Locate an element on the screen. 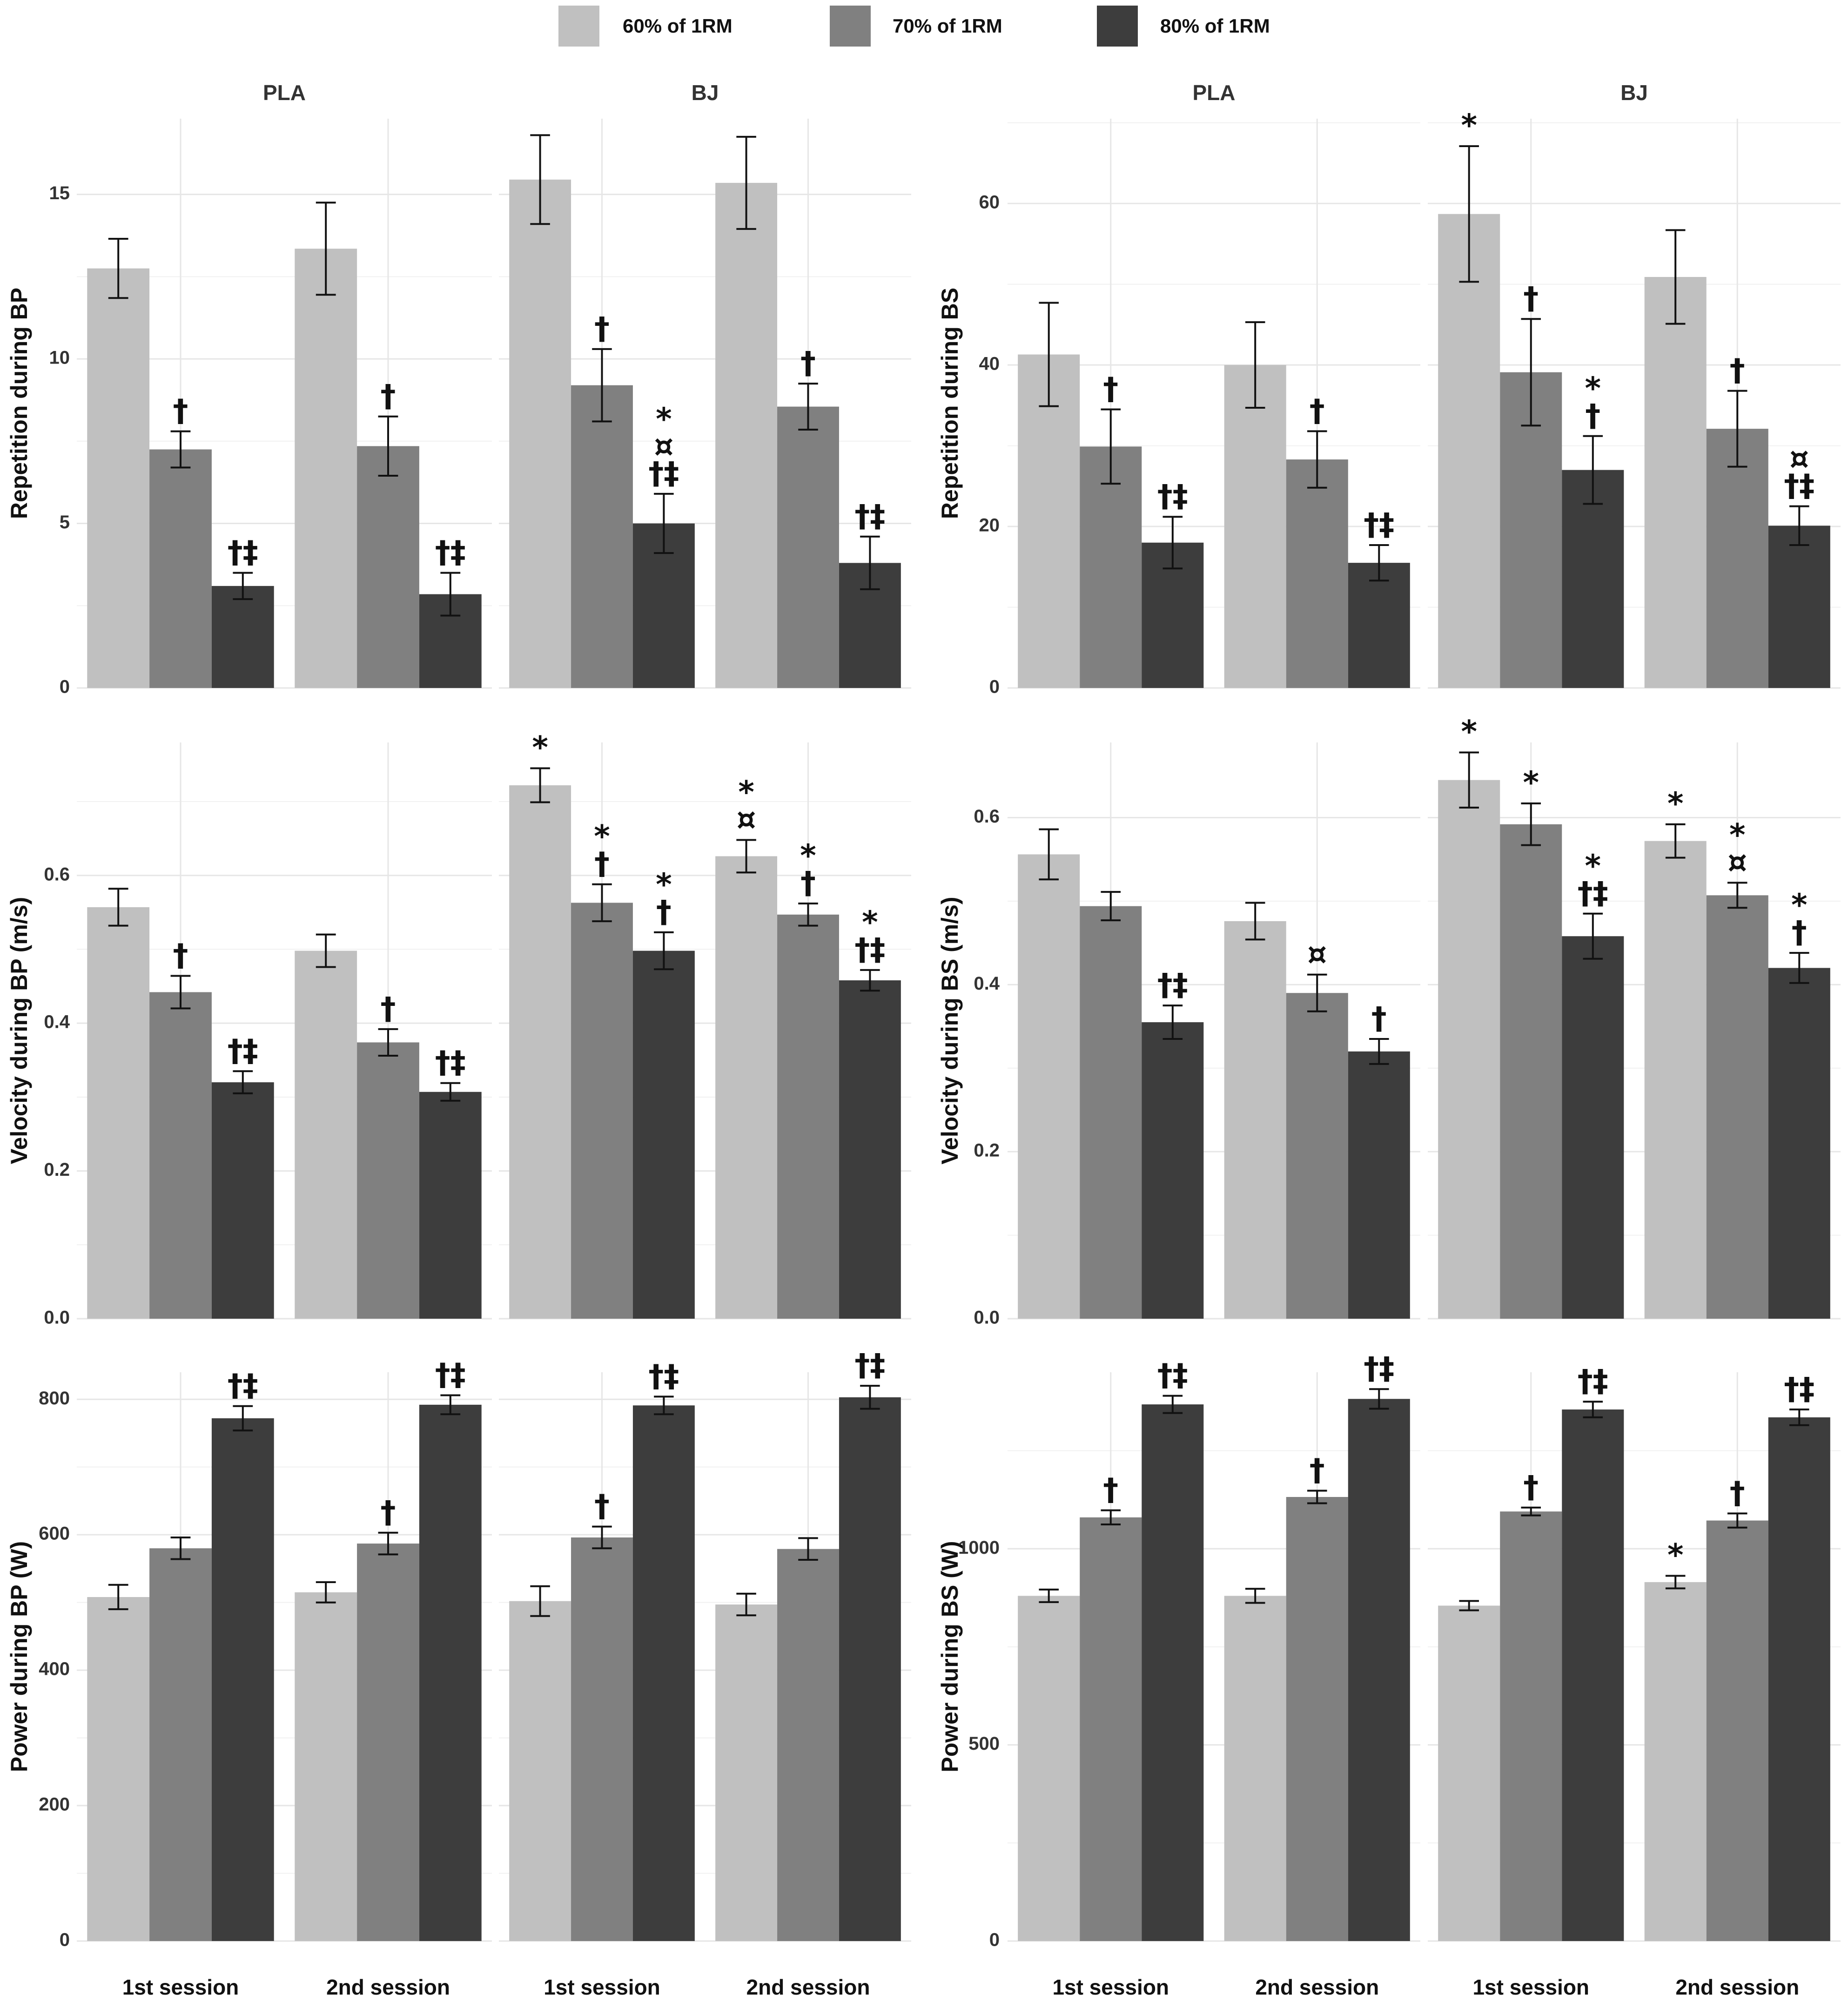  y-tick-label: 20 is located at coordinates (989, 525).